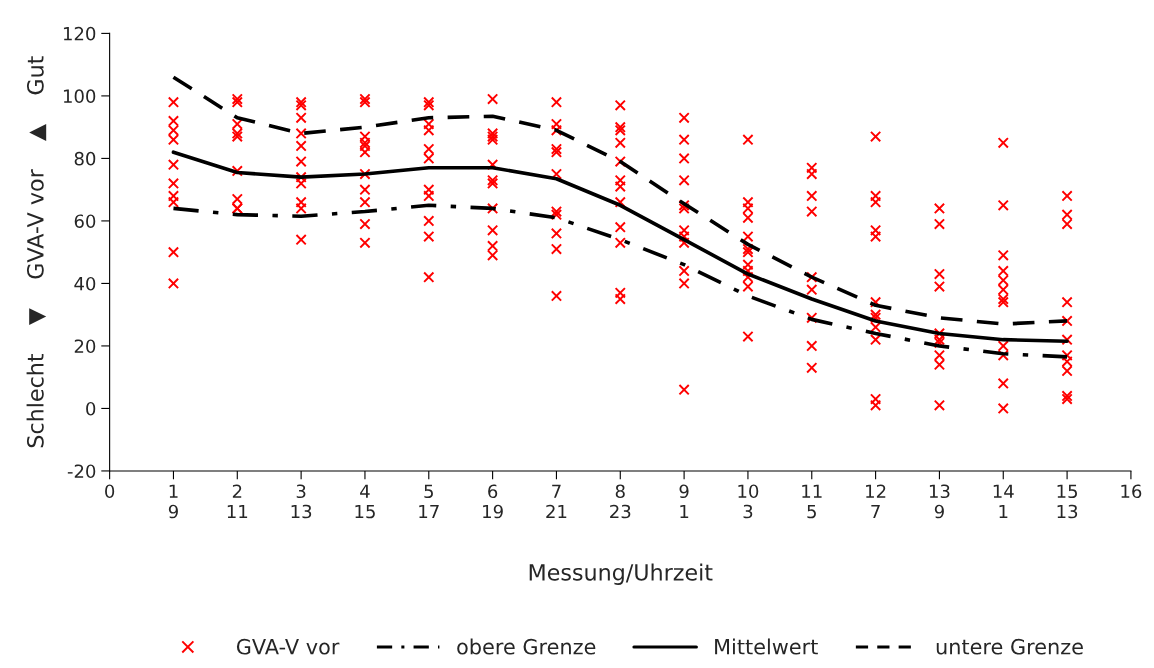 This screenshot has width=1154, height=668. What do you see at coordinates (1009, 646) in the screenshot?
I see `legend-label: untere Grenze` at bounding box center [1009, 646].